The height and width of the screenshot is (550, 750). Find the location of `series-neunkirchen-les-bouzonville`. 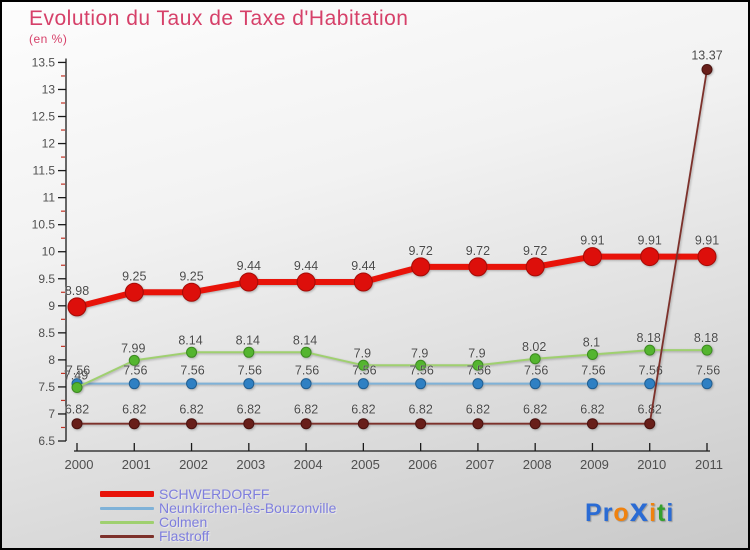

series-neunkirchen-les-bouzonville is located at coordinates (392, 384).